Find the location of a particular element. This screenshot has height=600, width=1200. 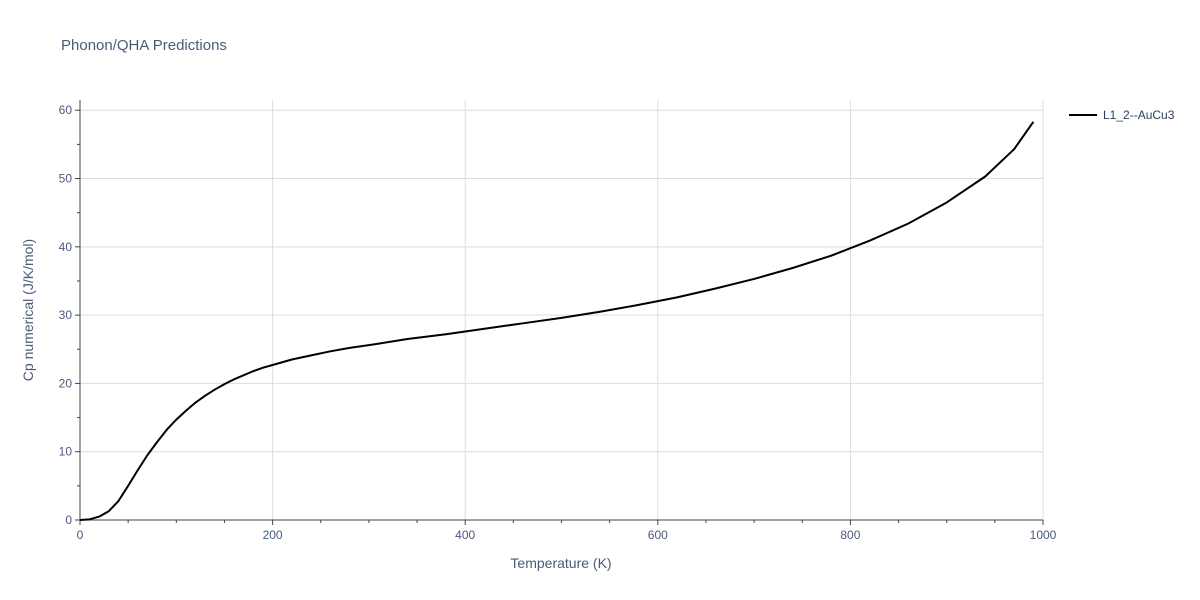

x-tick-label: 200 is located at coordinates (273, 535).